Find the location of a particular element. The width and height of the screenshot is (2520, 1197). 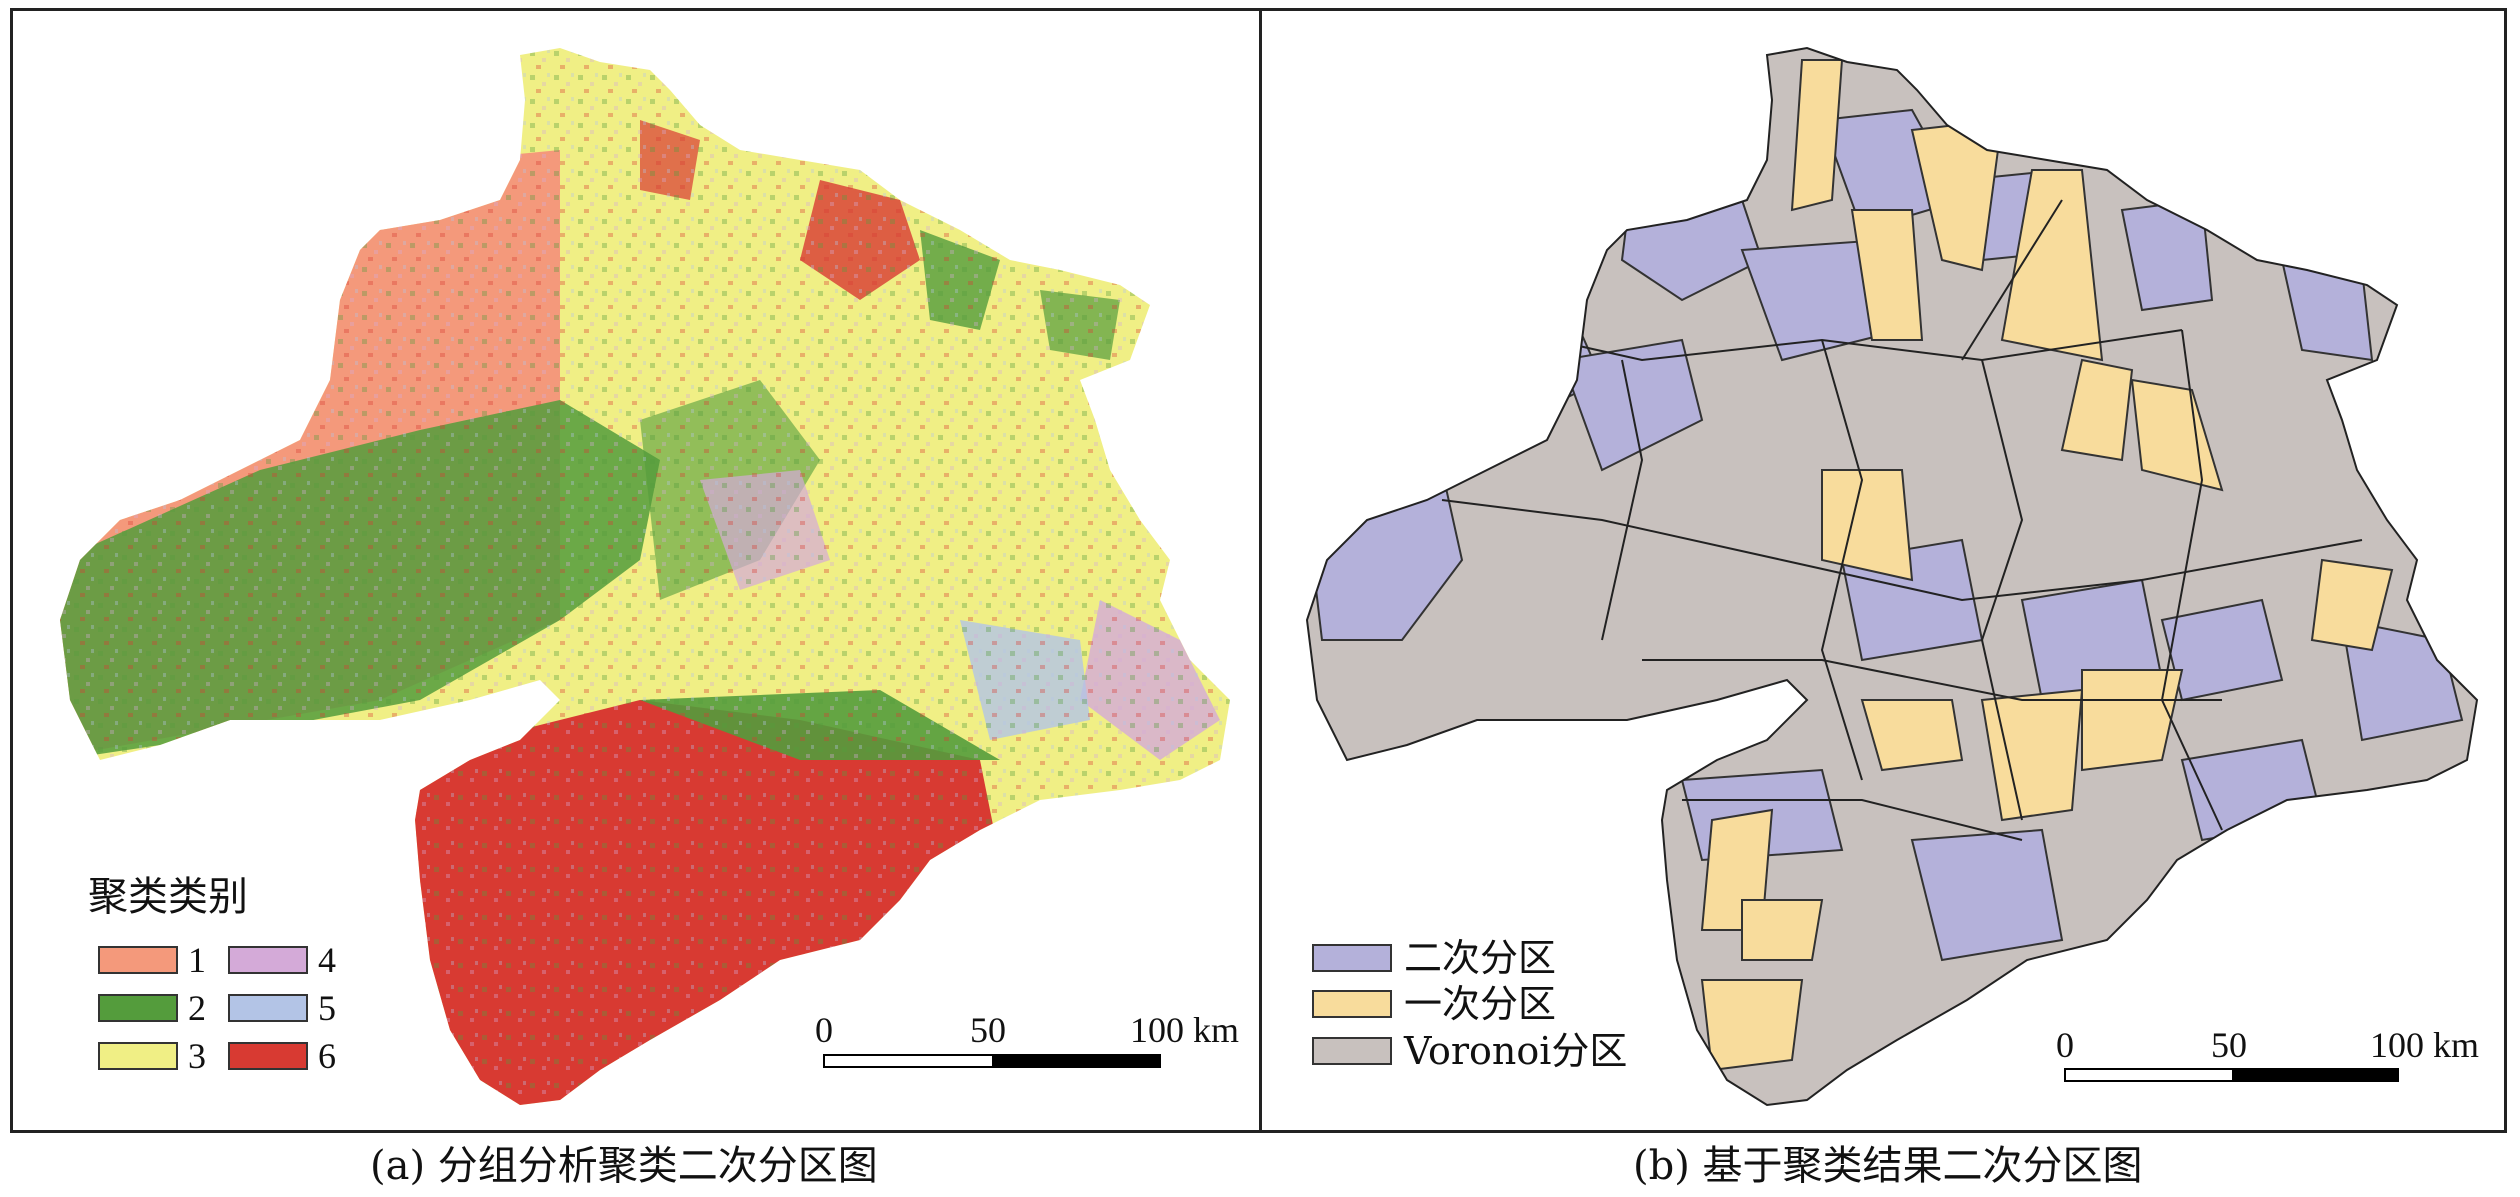

legend-label-3: 3 is located at coordinates (197, 1056).